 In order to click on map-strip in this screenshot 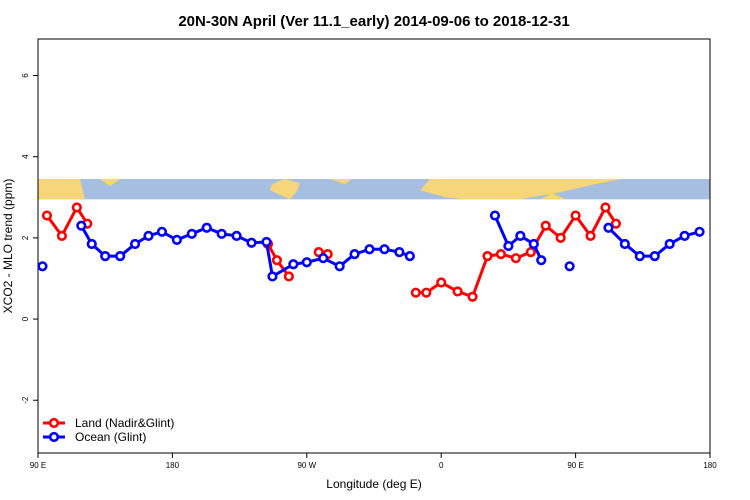, I will do `click(374, 189)`.